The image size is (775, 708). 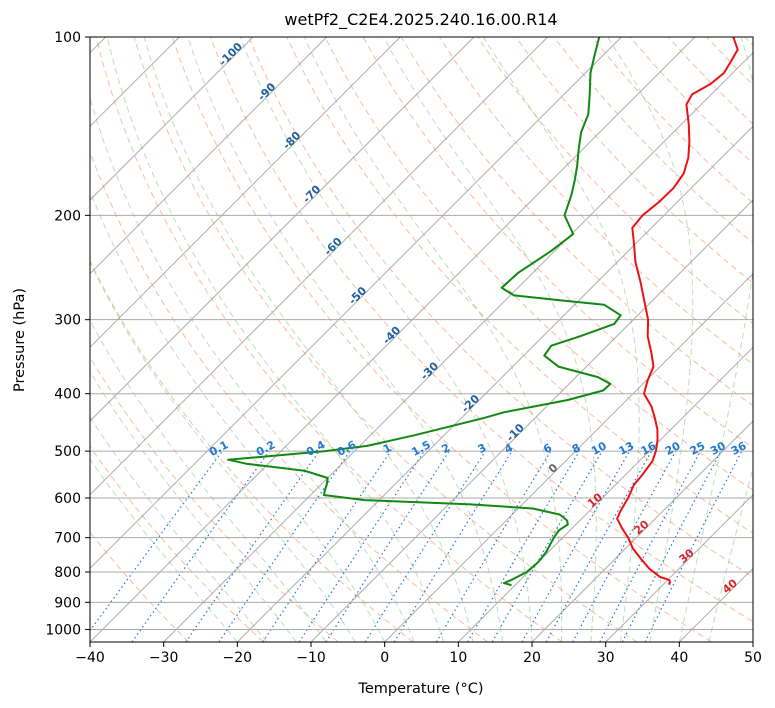 I want to click on mixing-ratio-label: 1, so click(x=387, y=448).